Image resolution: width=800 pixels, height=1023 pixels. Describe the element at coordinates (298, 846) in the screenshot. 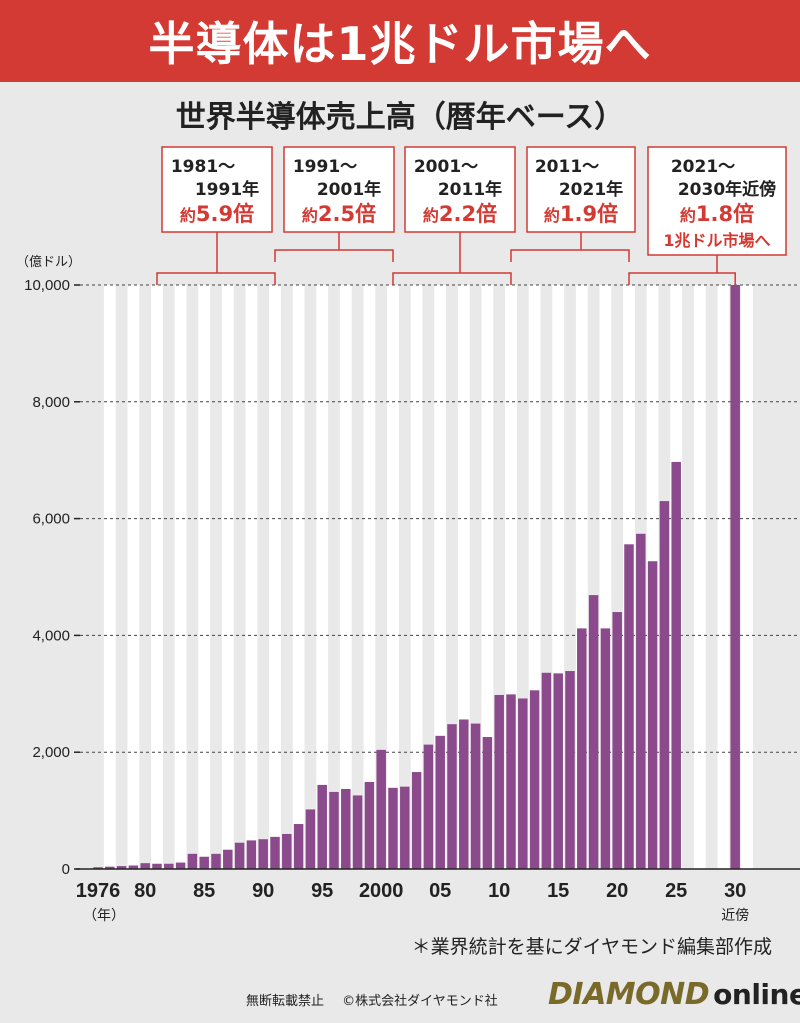

I see `bar-1993` at that location.